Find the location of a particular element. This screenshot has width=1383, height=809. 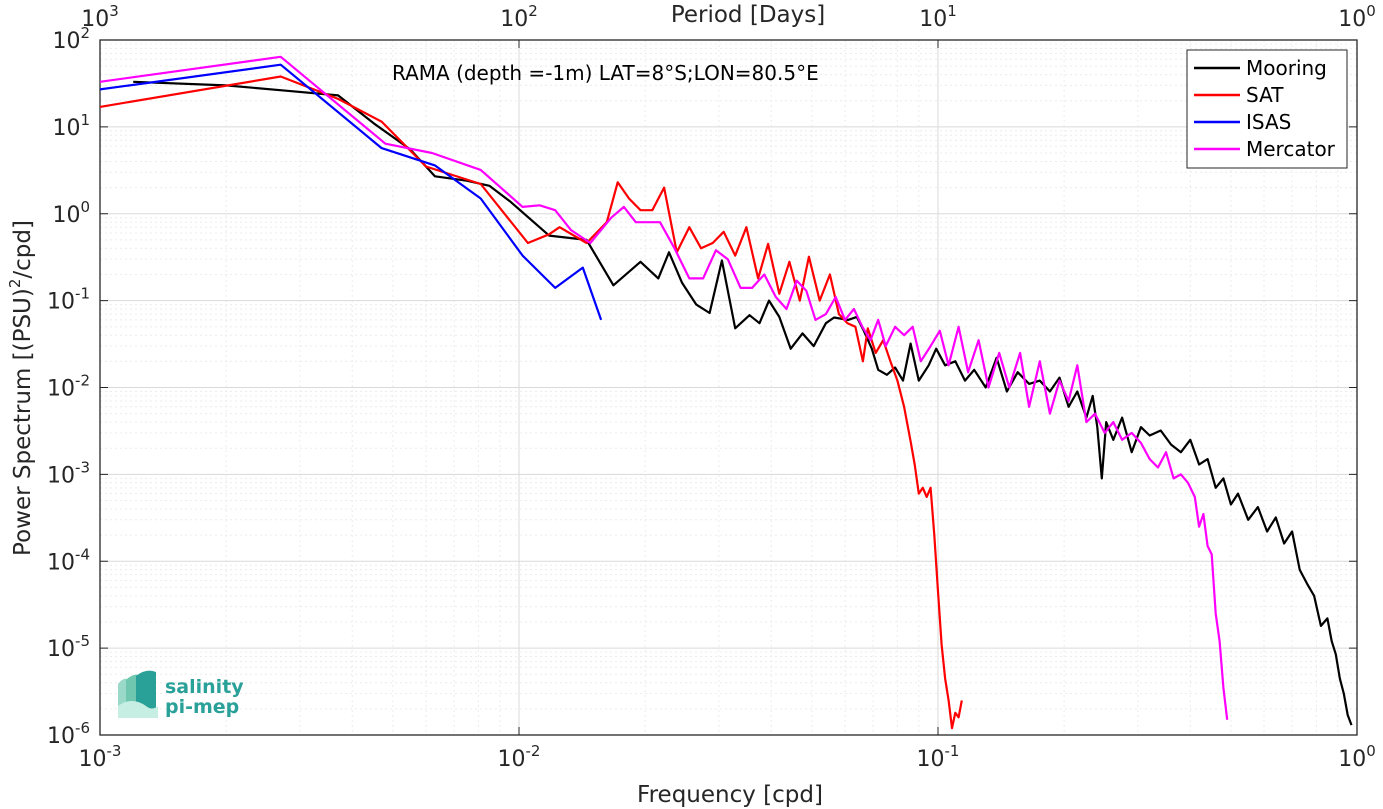

x-tick-label: 10⁰ is located at coordinates (1357, 757).